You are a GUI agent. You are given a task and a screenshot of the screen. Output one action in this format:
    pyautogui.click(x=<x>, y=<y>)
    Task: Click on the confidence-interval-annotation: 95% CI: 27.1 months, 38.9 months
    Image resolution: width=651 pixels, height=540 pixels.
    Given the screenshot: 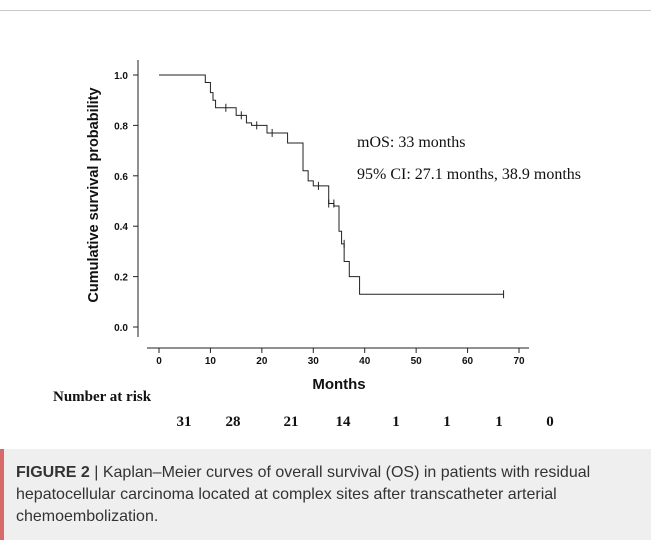 What is the action you would take?
    pyautogui.click(x=469, y=174)
    